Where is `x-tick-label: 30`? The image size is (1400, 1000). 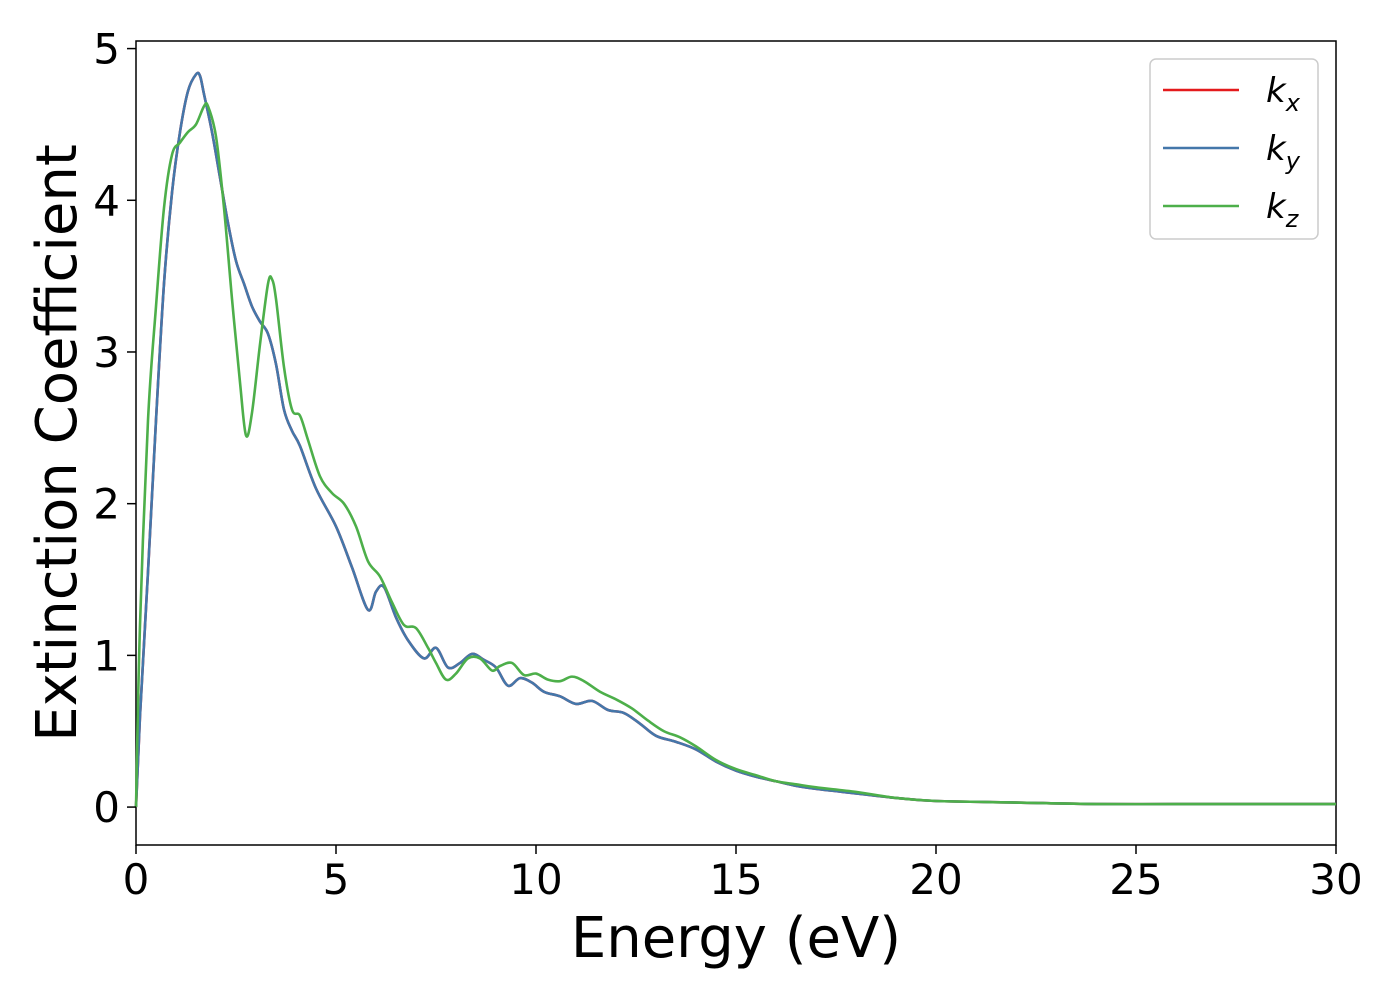
x-tick-label: 30 is located at coordinates (1335, 879).